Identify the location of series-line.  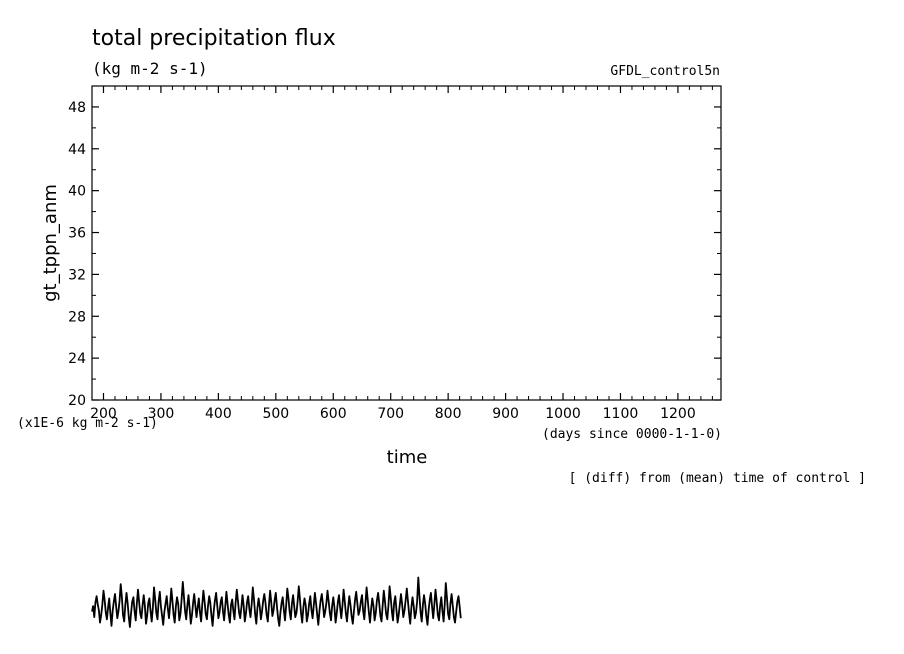
(276, 602).